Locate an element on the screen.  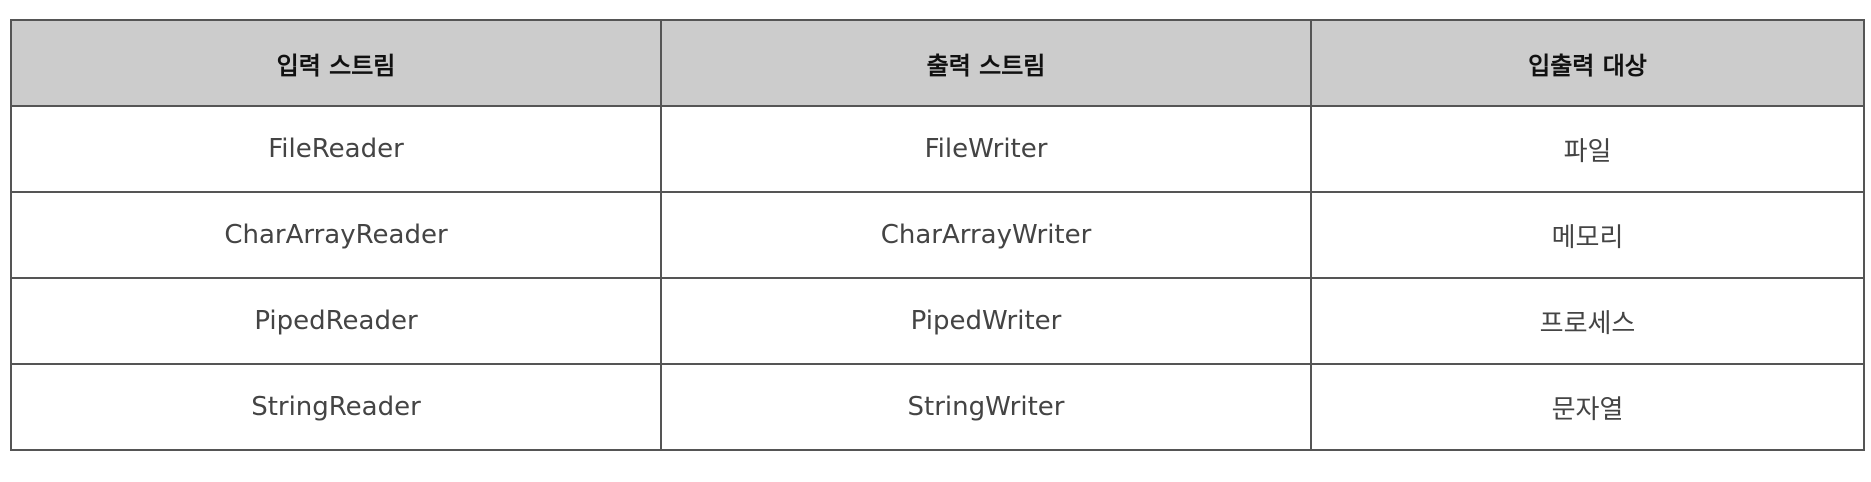
cell-input-stream: CharArrayReader is located at coordinates (336, 235).